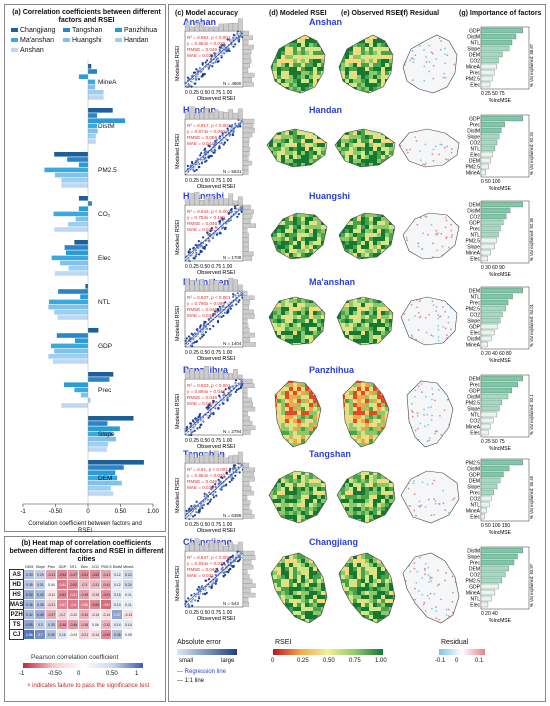 This screenshot has height=706, width=550. Describe the element at coordinates (40, 624) in the screenshot. I see `heatmap-cell: 0.3` at that location.